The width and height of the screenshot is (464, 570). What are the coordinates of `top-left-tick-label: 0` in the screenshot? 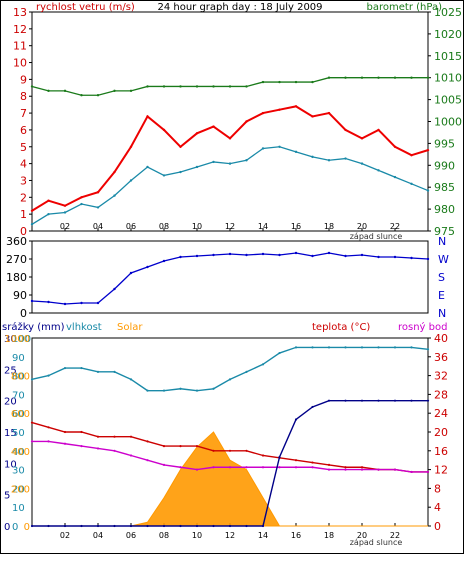 It's located at (23, 231).